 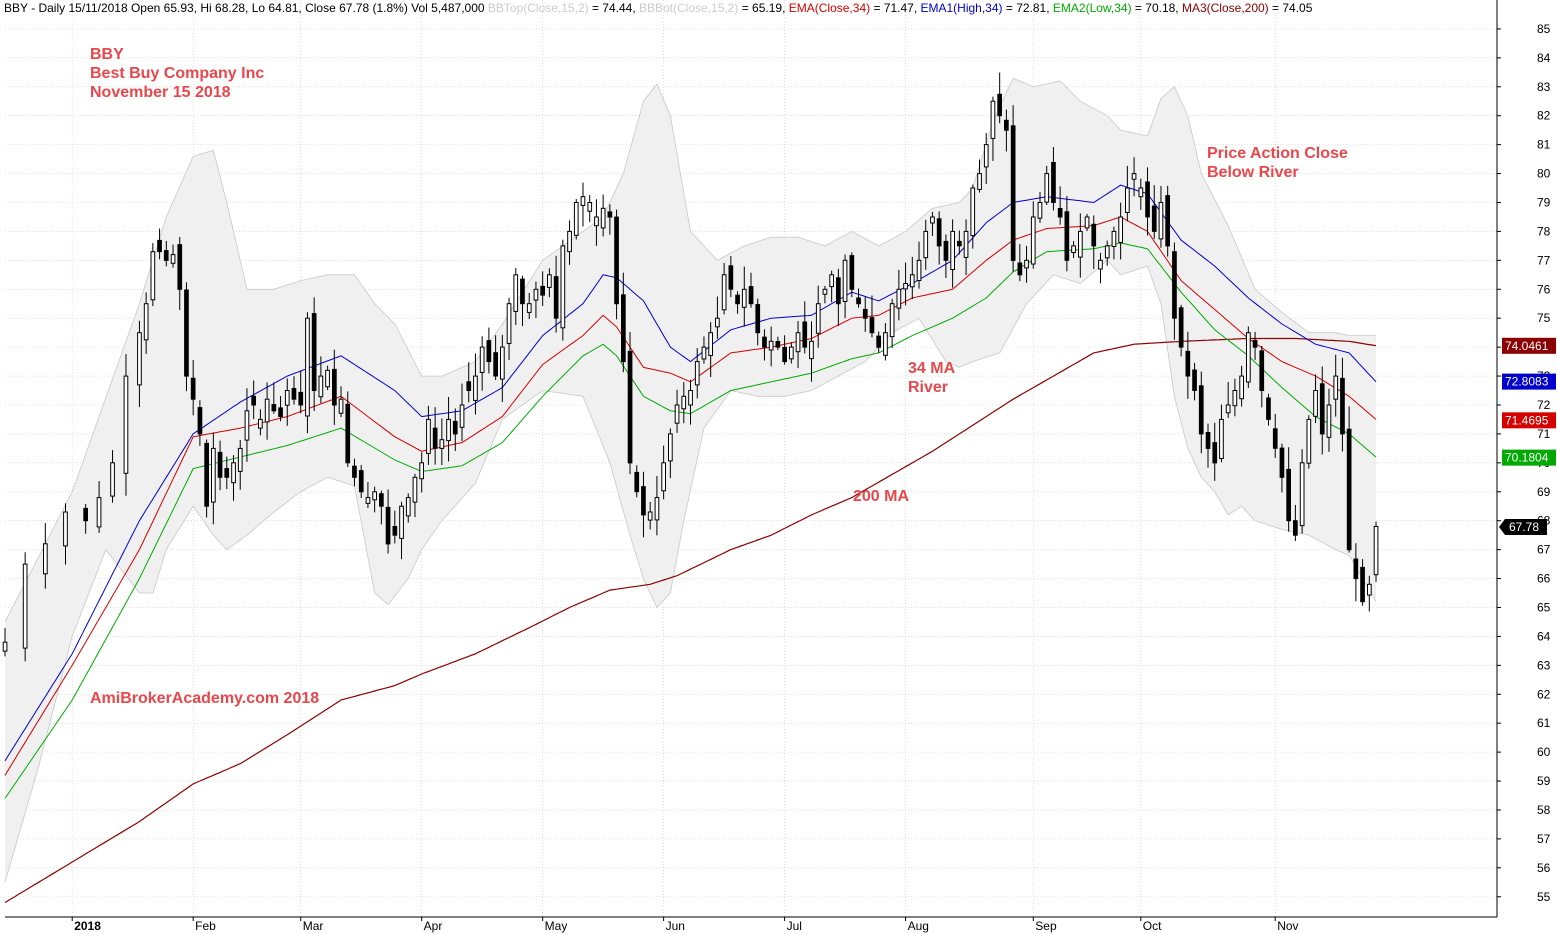 I want to click on x-axis: 2018 Feb Mar Apr May Jun Jul Aug Sep Oct Nov, so click(x=751, y=924).